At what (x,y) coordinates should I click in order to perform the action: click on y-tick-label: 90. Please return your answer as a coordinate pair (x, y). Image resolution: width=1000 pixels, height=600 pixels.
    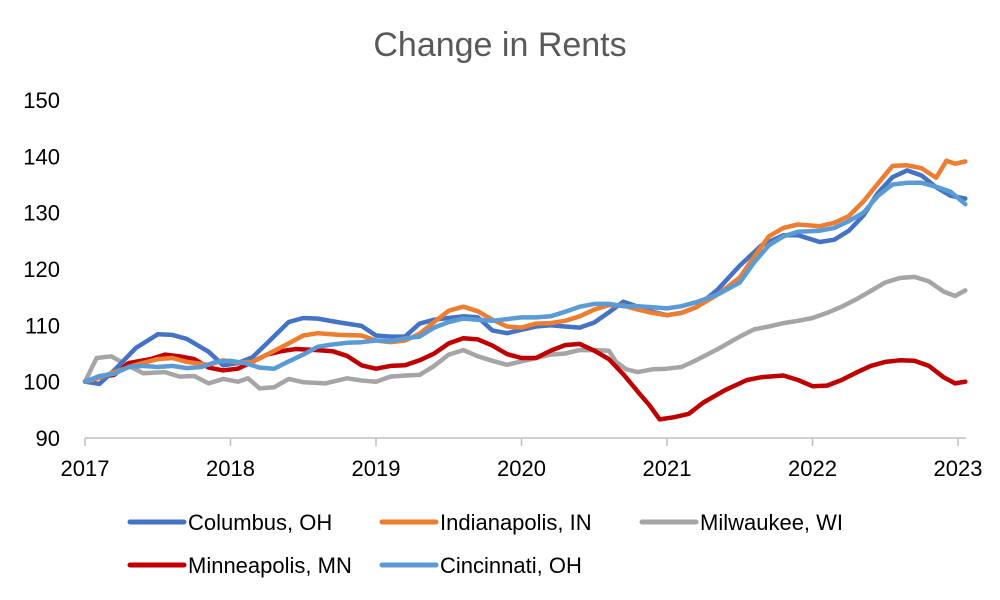
    Looking at the image, I should click on (48, 438).